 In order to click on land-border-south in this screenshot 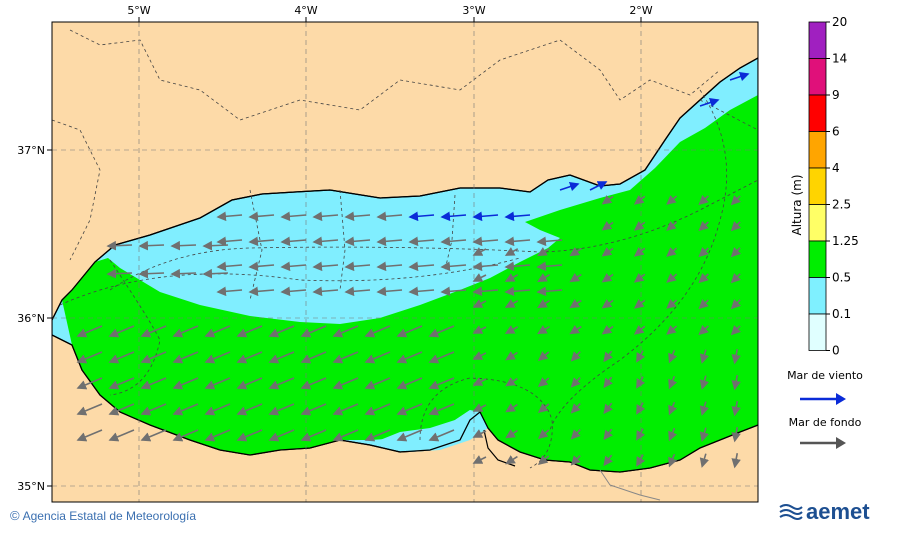, I will do `click(630, 485)`.